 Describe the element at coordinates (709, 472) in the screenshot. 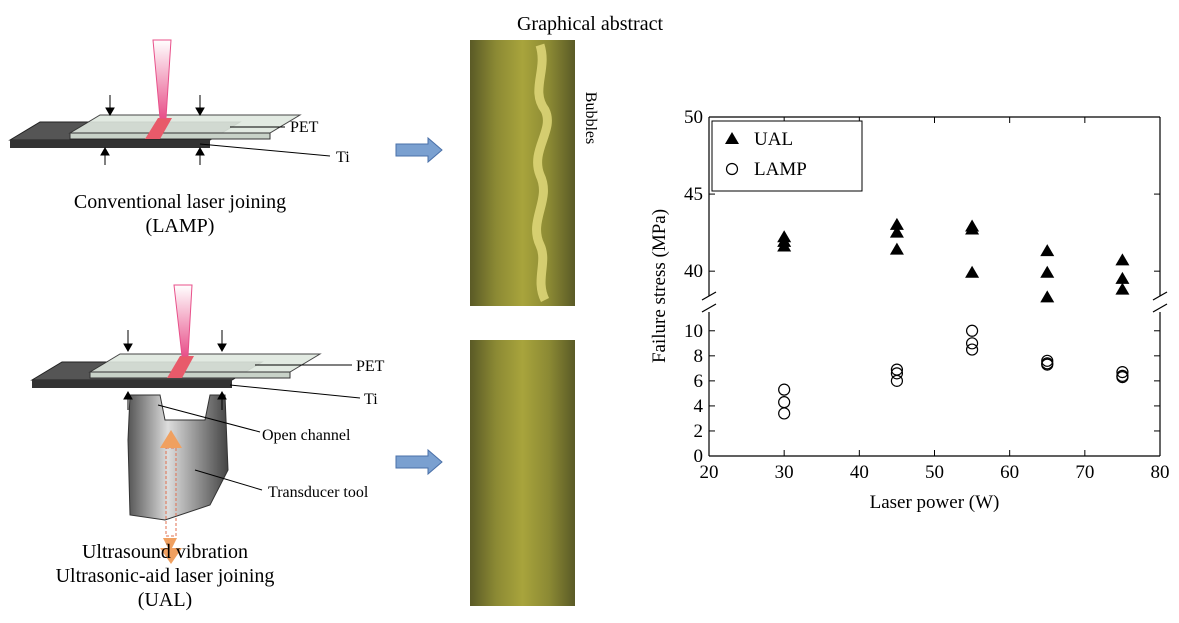

I see `x-tick-label: 20` at that location.